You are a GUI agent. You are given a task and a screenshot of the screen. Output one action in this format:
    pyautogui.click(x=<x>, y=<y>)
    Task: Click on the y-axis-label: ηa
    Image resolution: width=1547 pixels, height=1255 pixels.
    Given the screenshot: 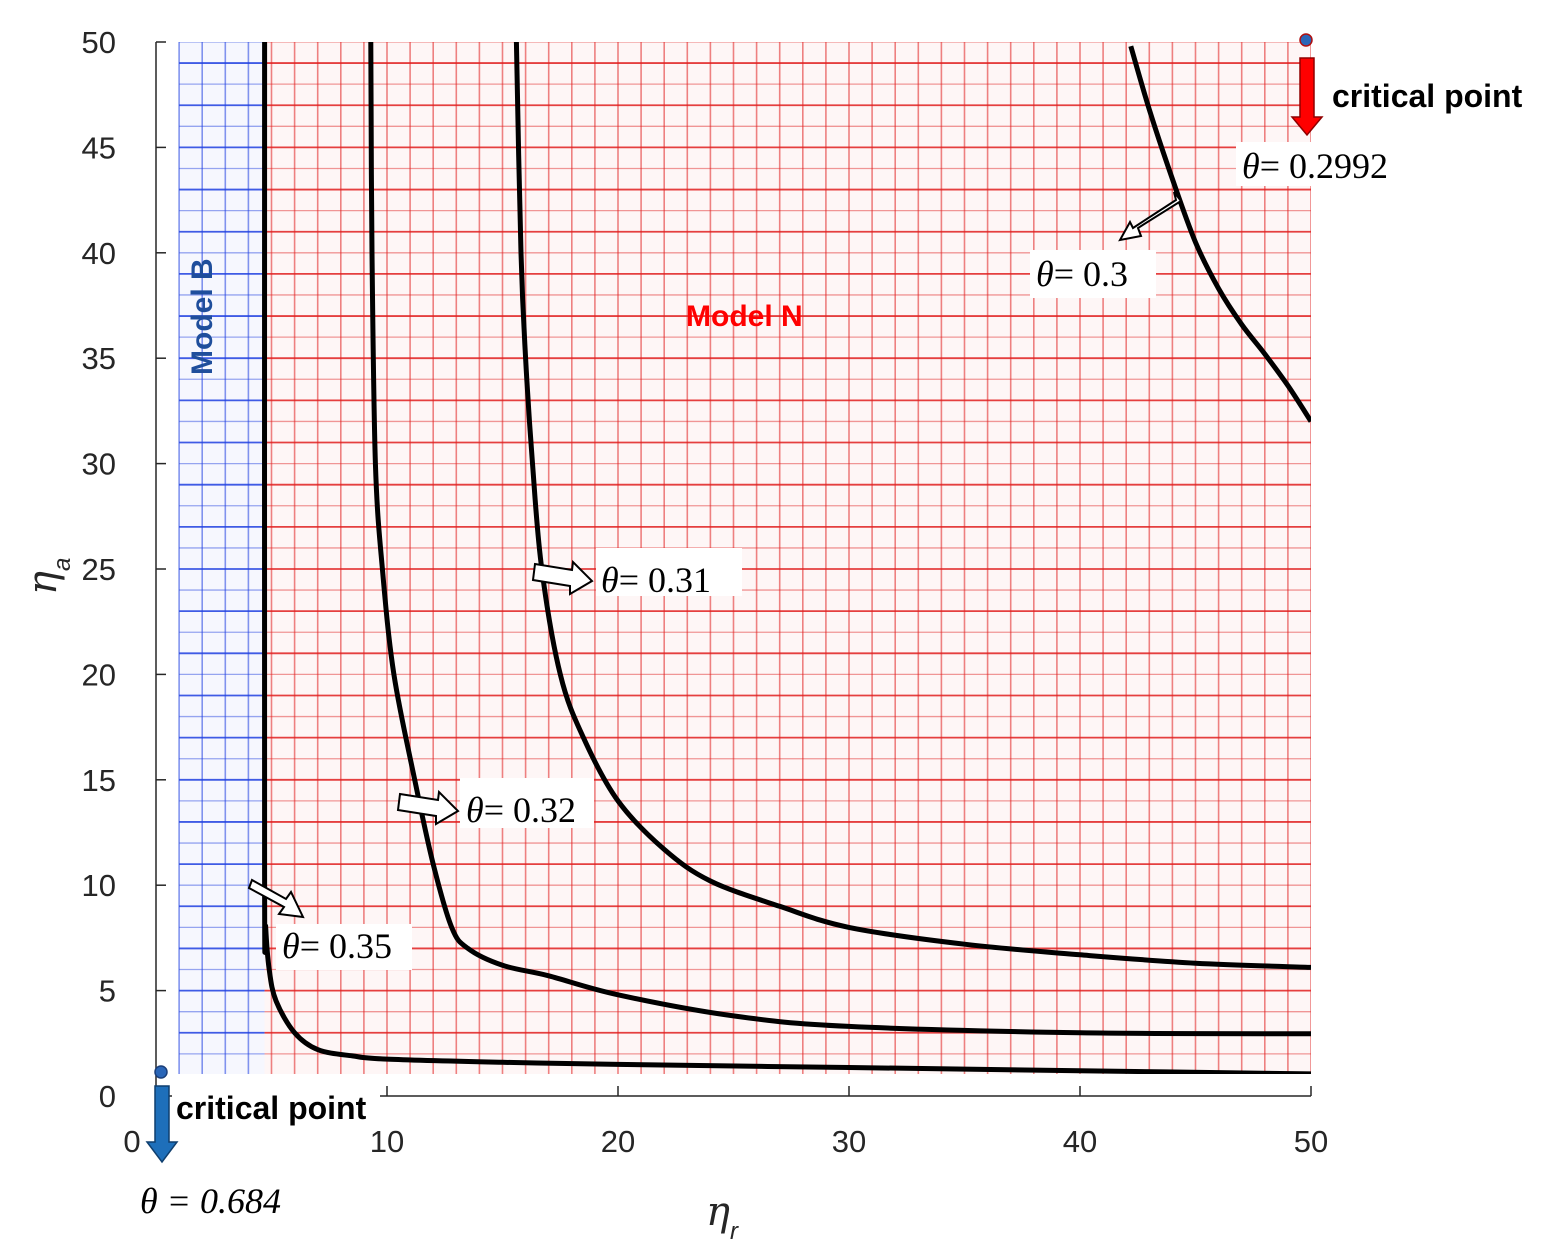 What is the action you would take?
    pyautogui.click(x=48, y=576)
    